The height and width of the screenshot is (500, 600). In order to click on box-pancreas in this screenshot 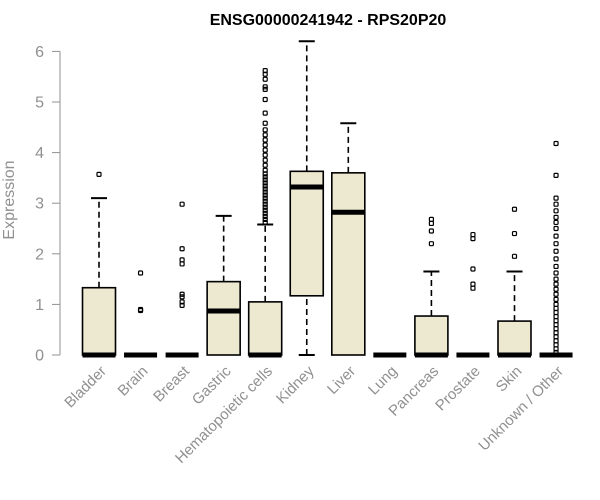, I will do `click(431, 287)`.